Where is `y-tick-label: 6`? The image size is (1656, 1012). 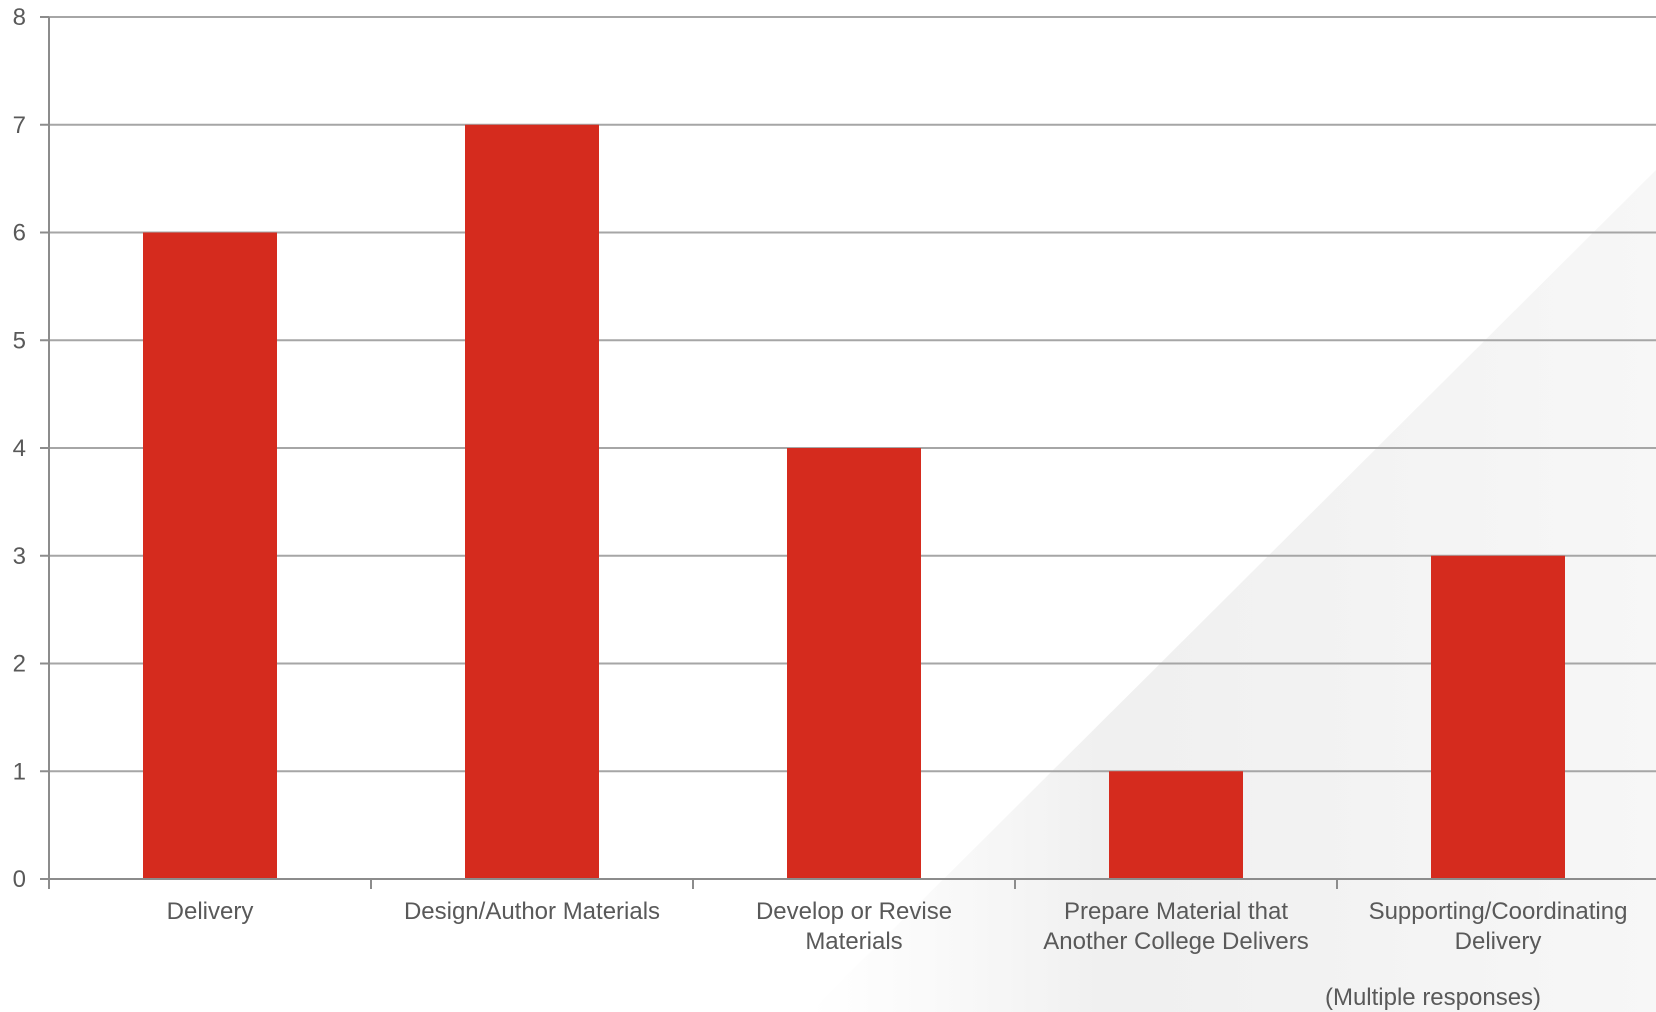 y-tick-label: 6 is located at coordinates (19, 233).